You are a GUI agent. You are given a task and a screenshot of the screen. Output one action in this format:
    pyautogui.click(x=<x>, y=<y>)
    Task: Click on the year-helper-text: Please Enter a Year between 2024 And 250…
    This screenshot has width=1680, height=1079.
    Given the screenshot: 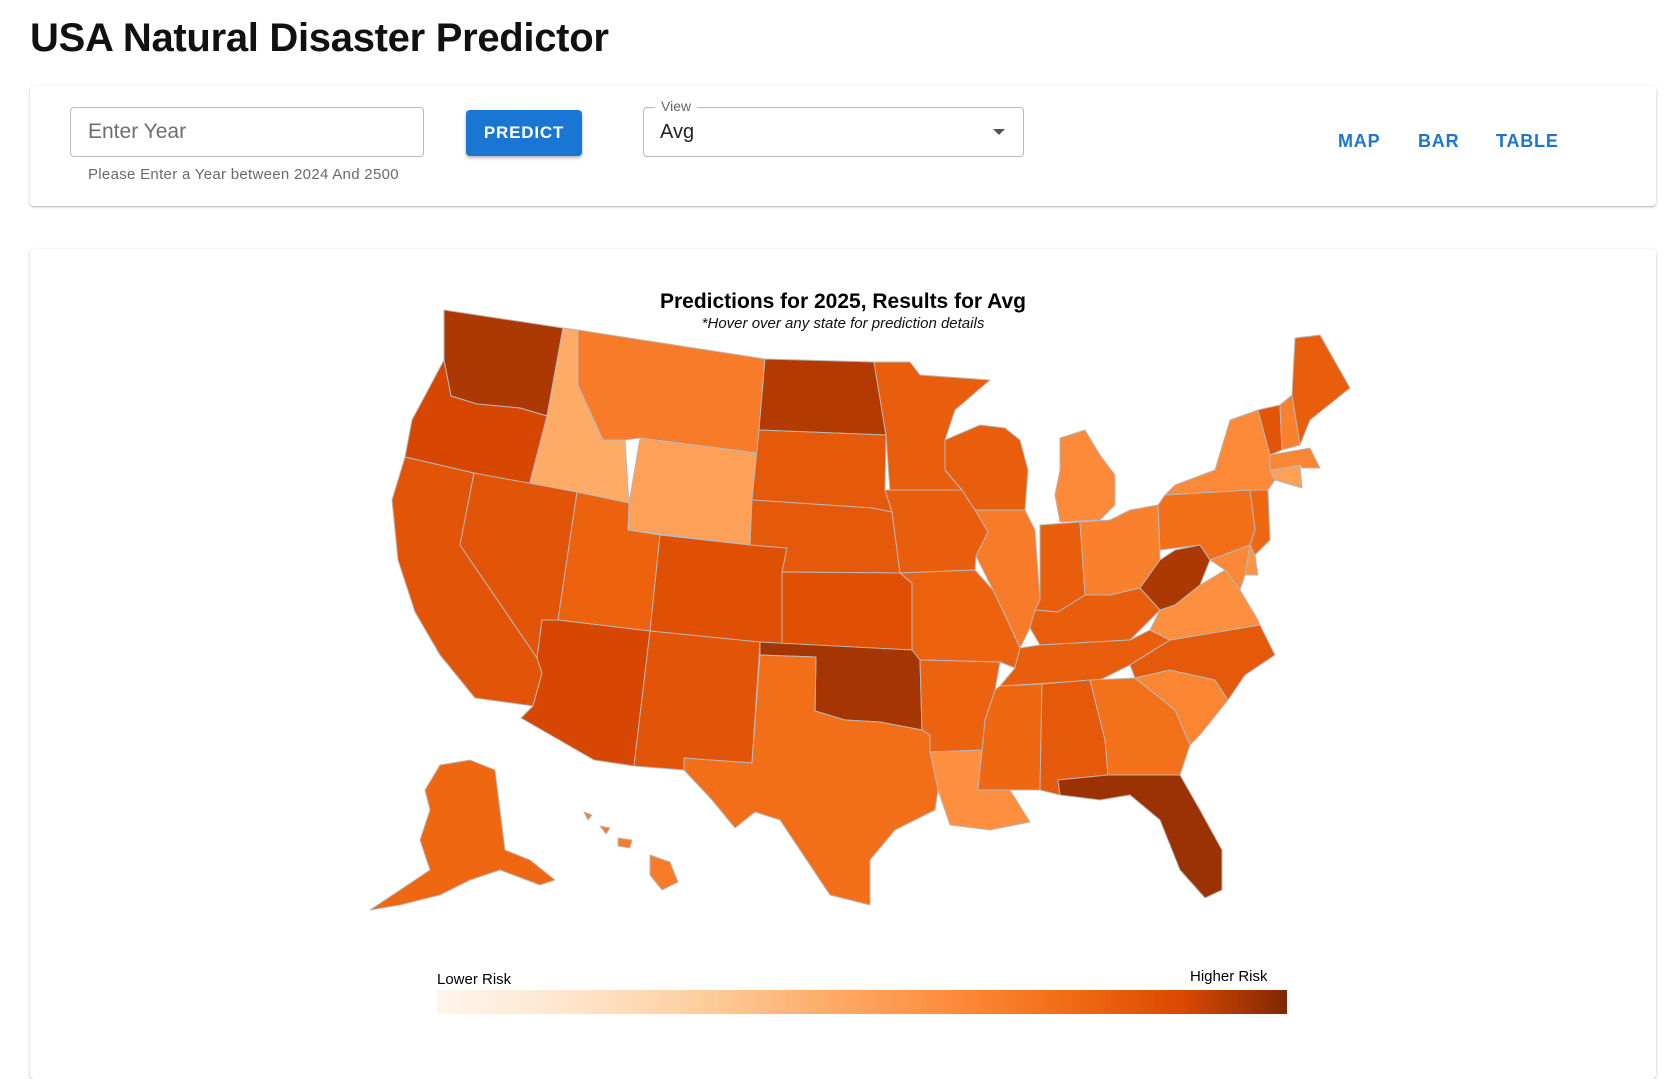 What is the action you would take?
    pyautogui.click(x=243, y=174)
    